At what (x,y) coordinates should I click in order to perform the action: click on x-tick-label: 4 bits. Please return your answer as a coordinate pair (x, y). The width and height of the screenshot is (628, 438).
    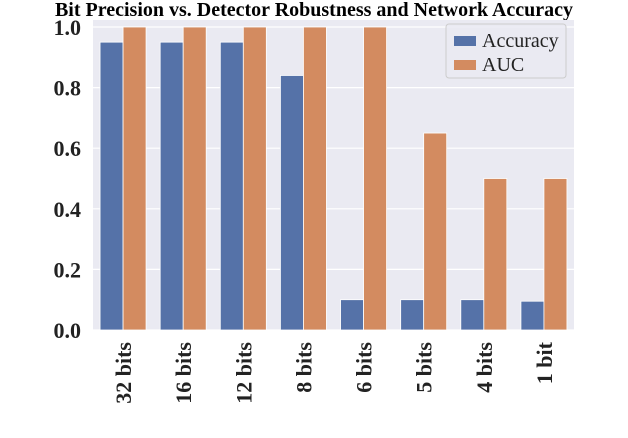
    Looking at the image, I should click on (484, 367).